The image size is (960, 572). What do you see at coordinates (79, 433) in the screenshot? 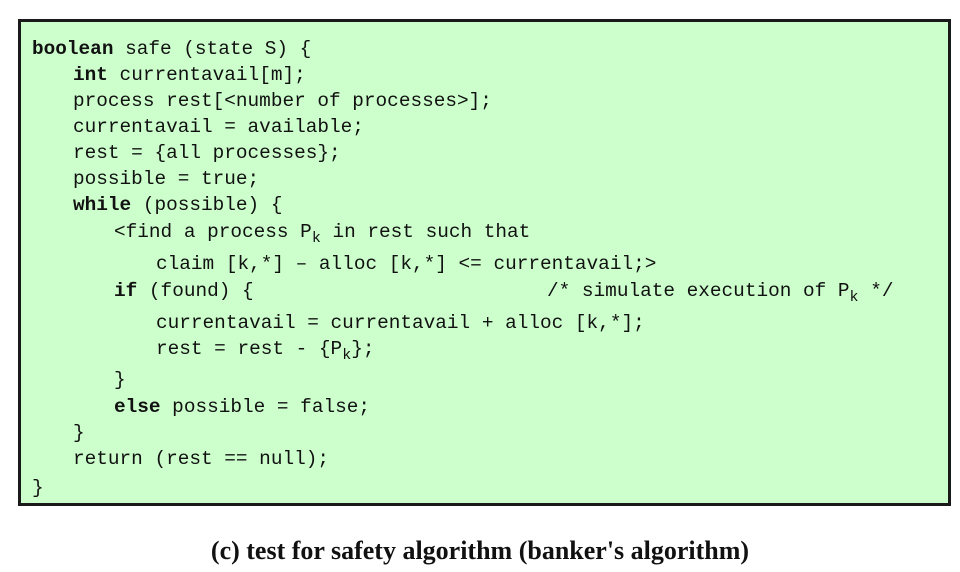
I see `code-line-15: }` at bounding box center [79, 433].